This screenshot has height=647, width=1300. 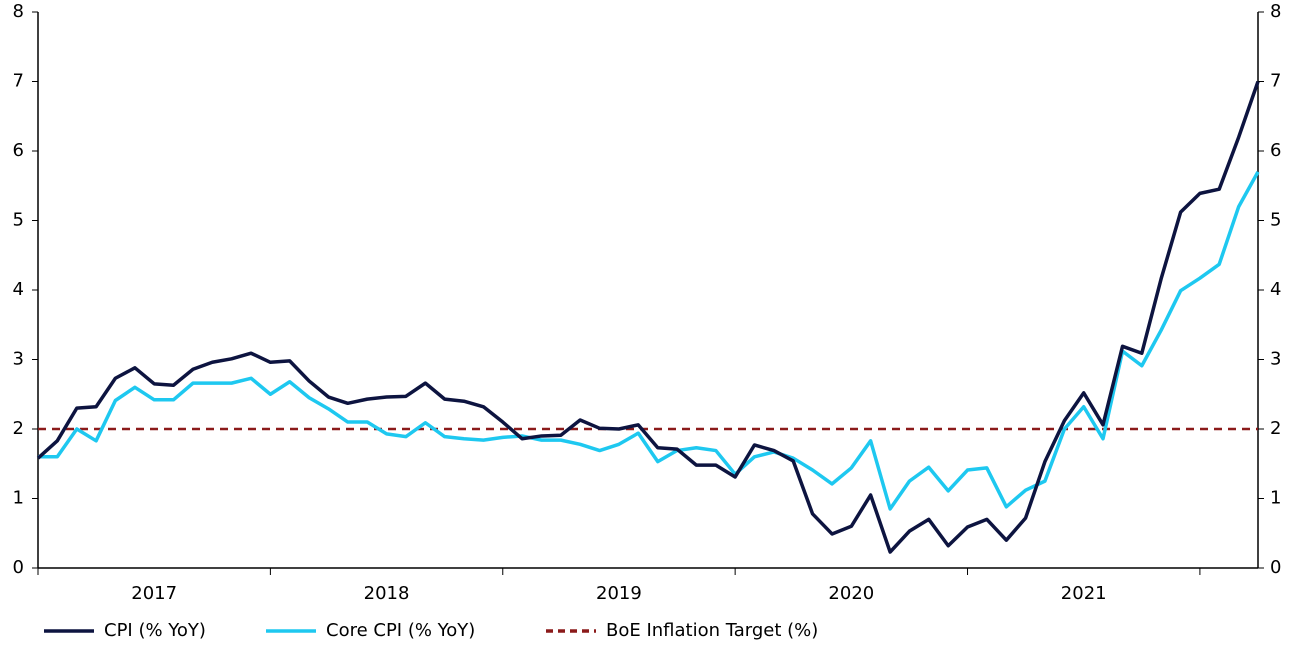 I want to click on y2-tick-label: 8, so click(x=1275, y=11).